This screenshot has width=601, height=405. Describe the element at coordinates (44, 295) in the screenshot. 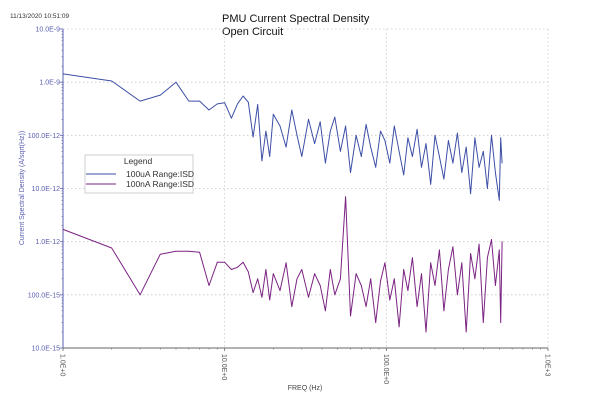

I see `y-tick-label: 100.0E-15` at that location.